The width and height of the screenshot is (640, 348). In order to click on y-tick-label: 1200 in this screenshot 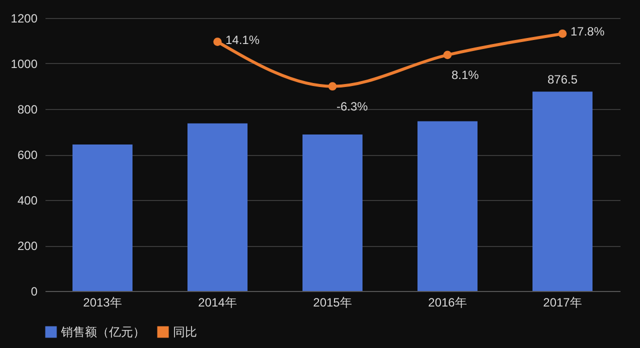, I will do `click(24, 19)`.